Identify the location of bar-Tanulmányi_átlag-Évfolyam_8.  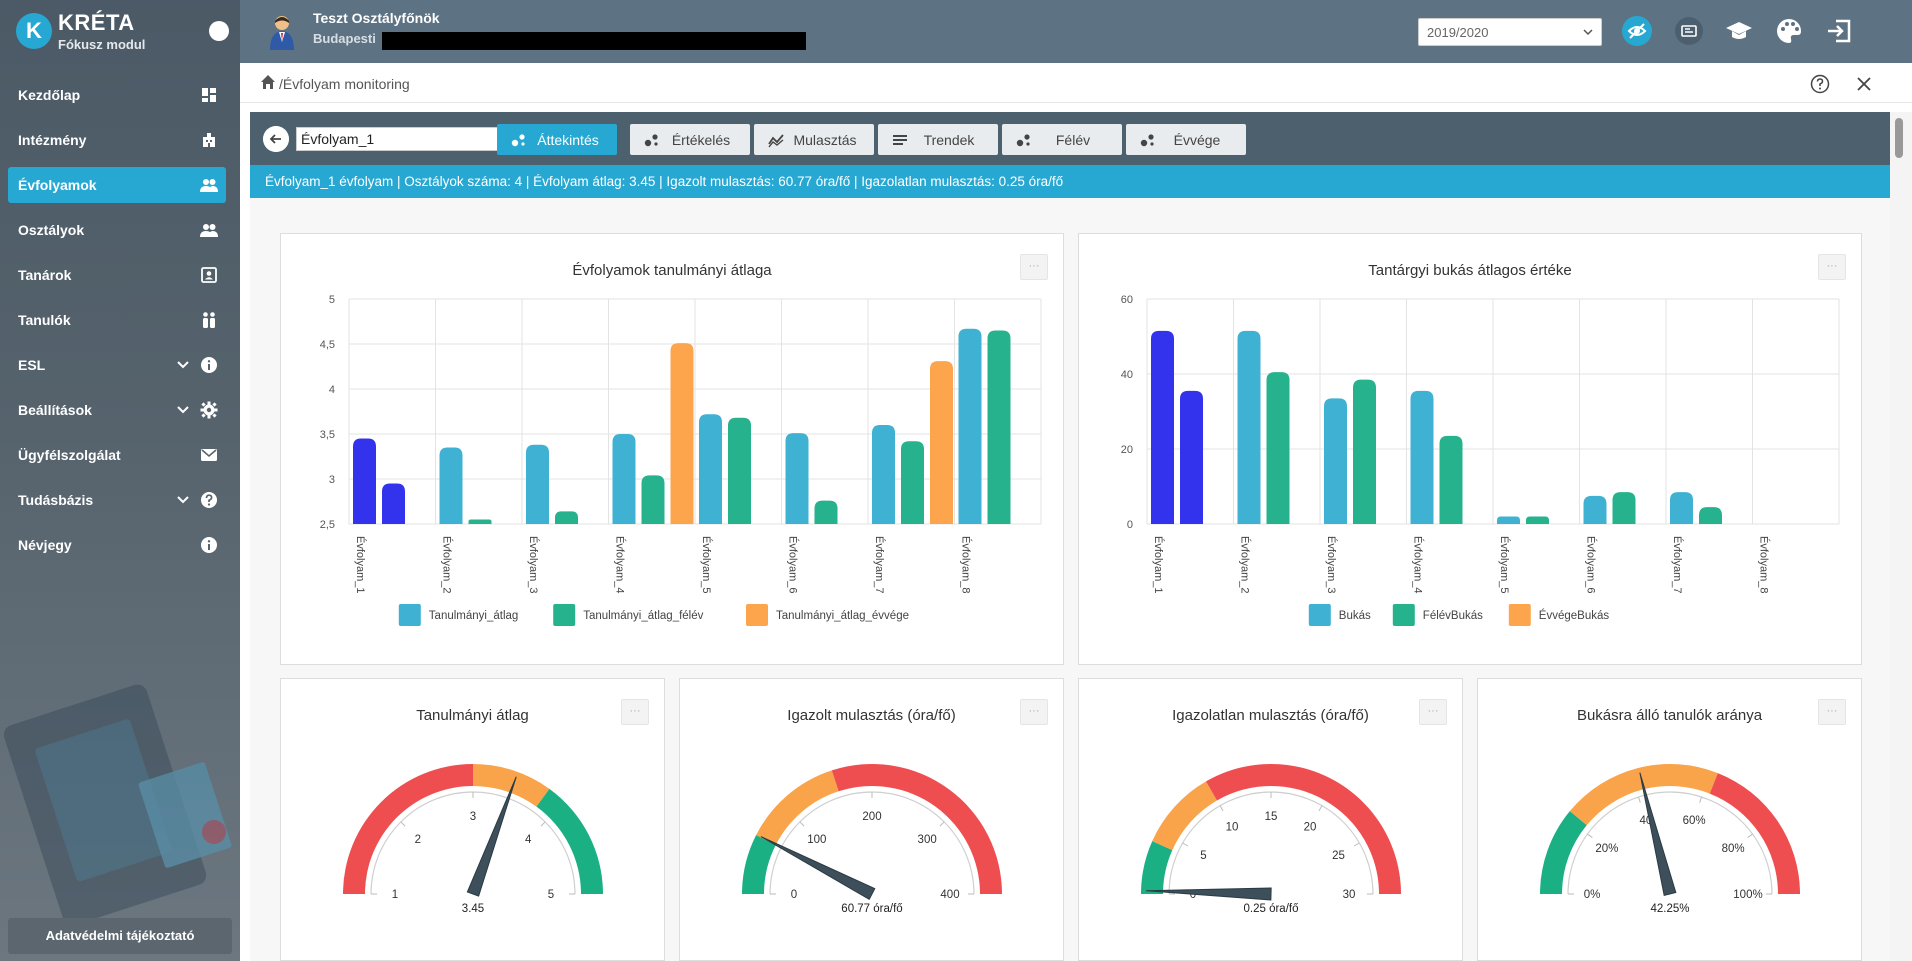
(970, 426).